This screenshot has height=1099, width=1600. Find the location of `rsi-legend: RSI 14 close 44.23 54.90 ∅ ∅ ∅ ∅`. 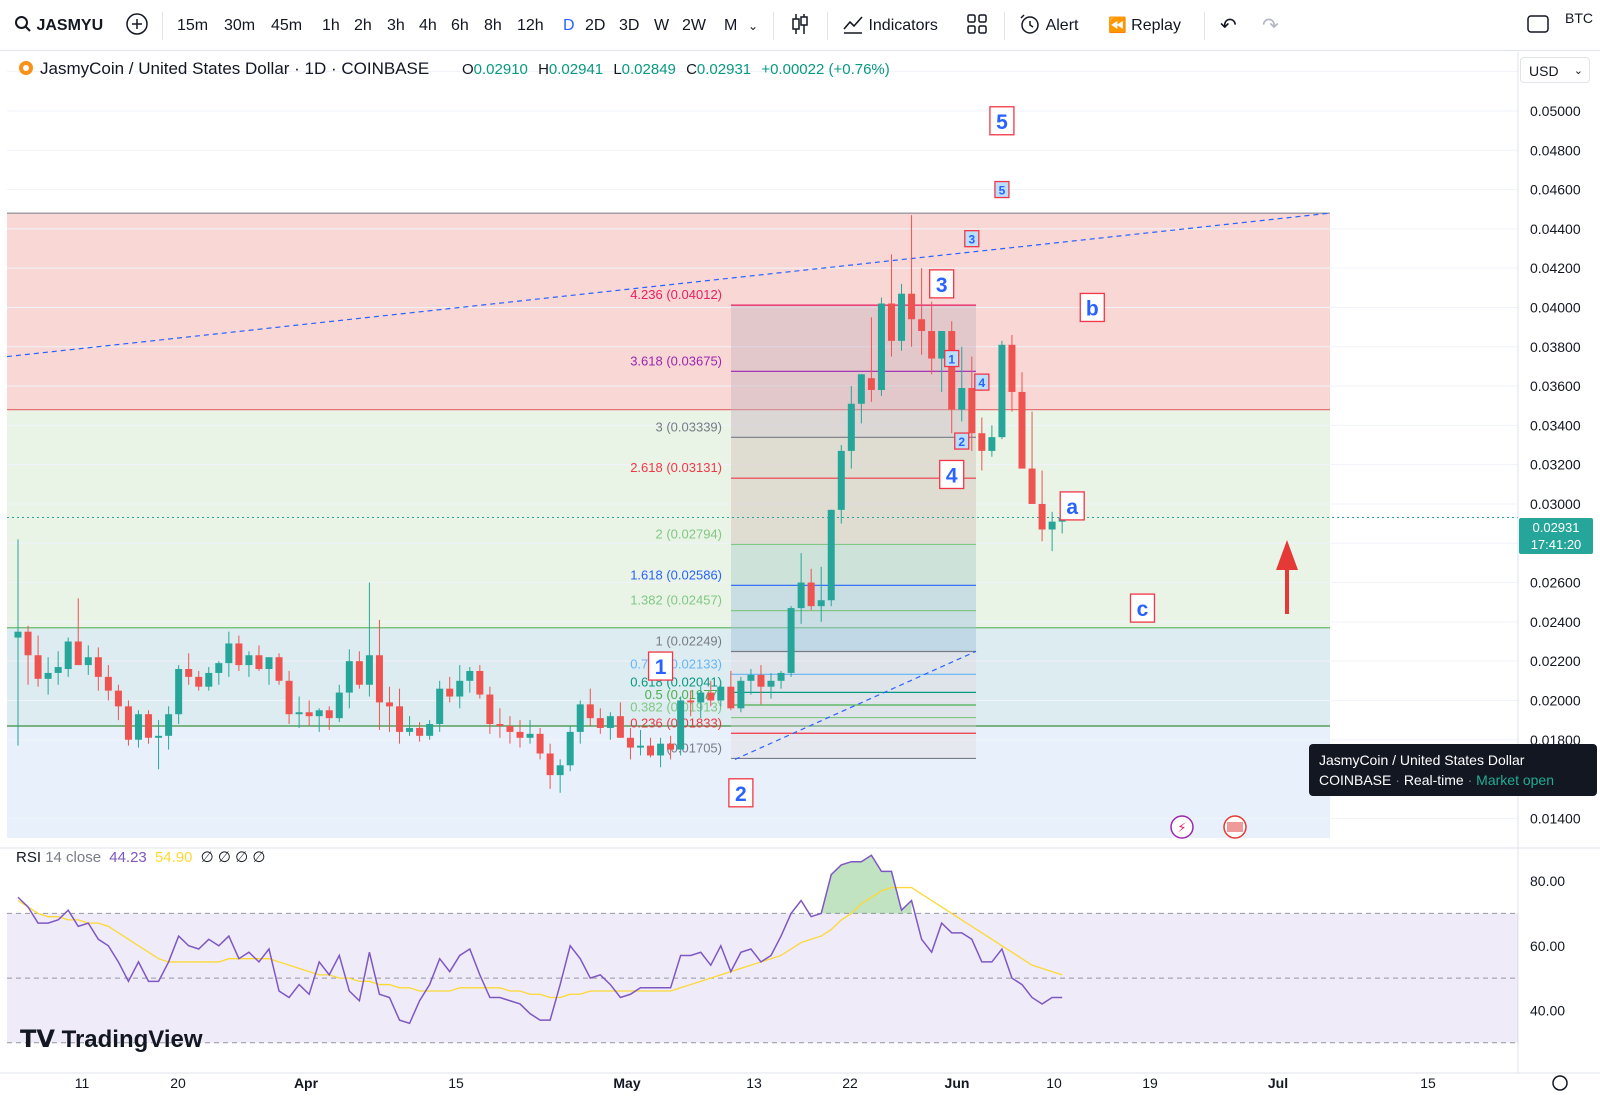

rsi-legend: RSI 14 close 44.23 54.90 ∅ ∅ ∅ ∅ is located at coordinates (140, 857).